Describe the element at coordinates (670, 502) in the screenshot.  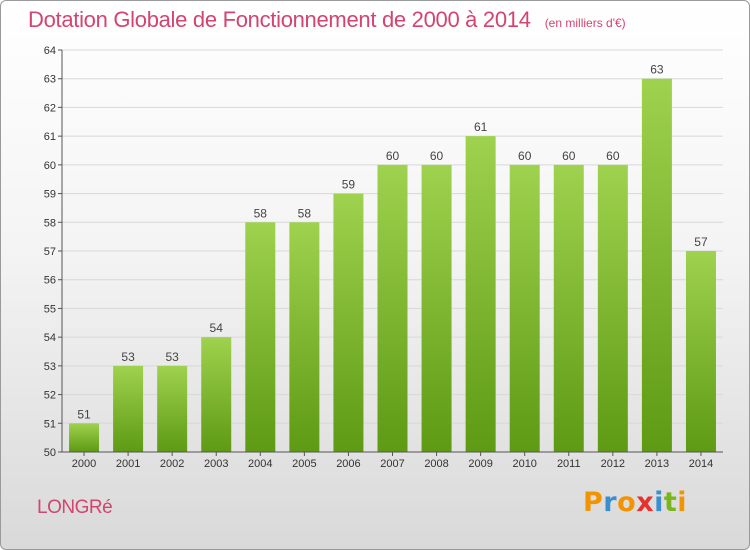
I see `logo-letter: t` at that location.